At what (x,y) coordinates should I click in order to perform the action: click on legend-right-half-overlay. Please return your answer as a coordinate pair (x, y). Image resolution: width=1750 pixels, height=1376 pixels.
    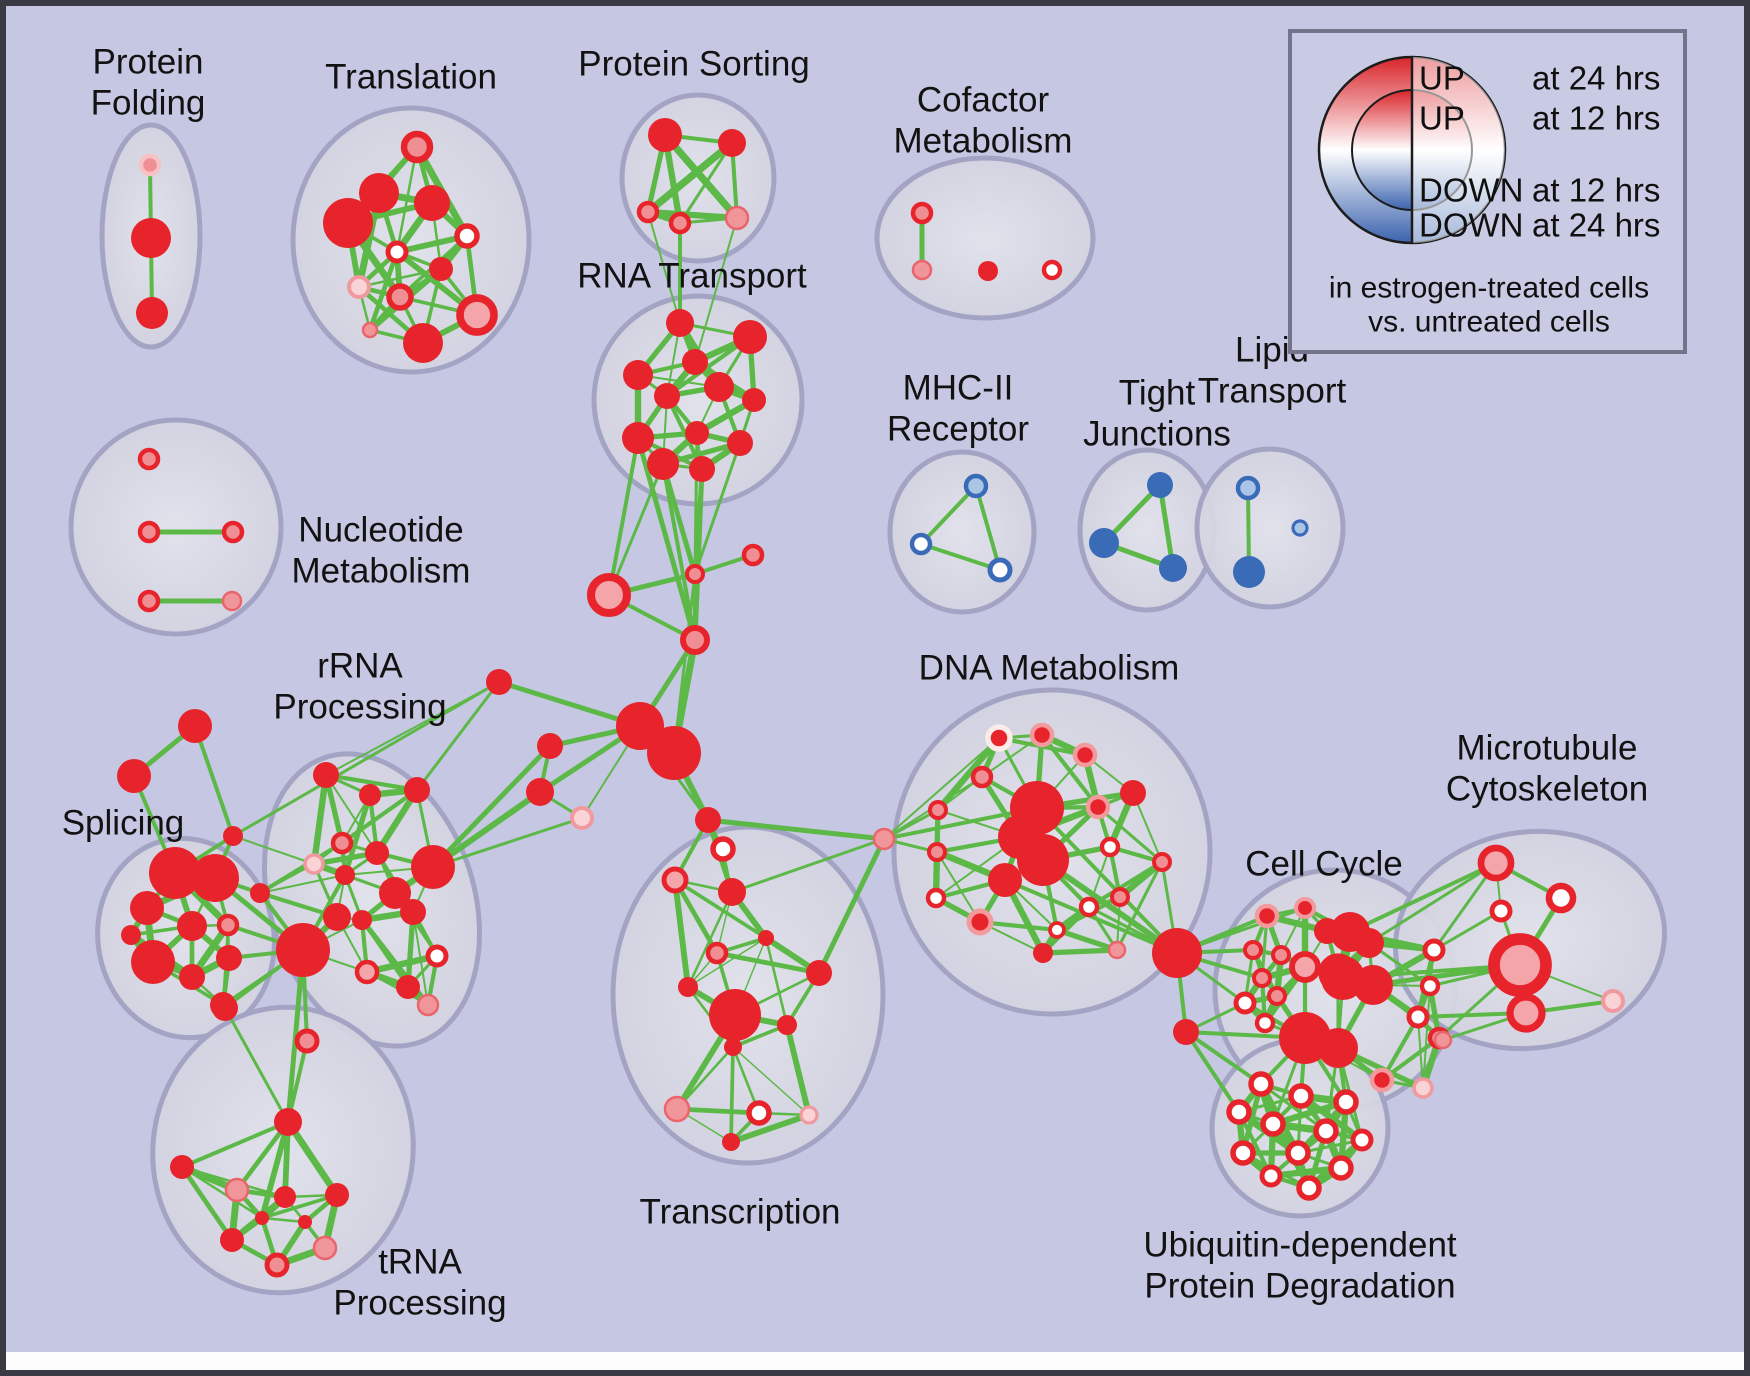
    Looking at the image, I should click on (1458, 150).